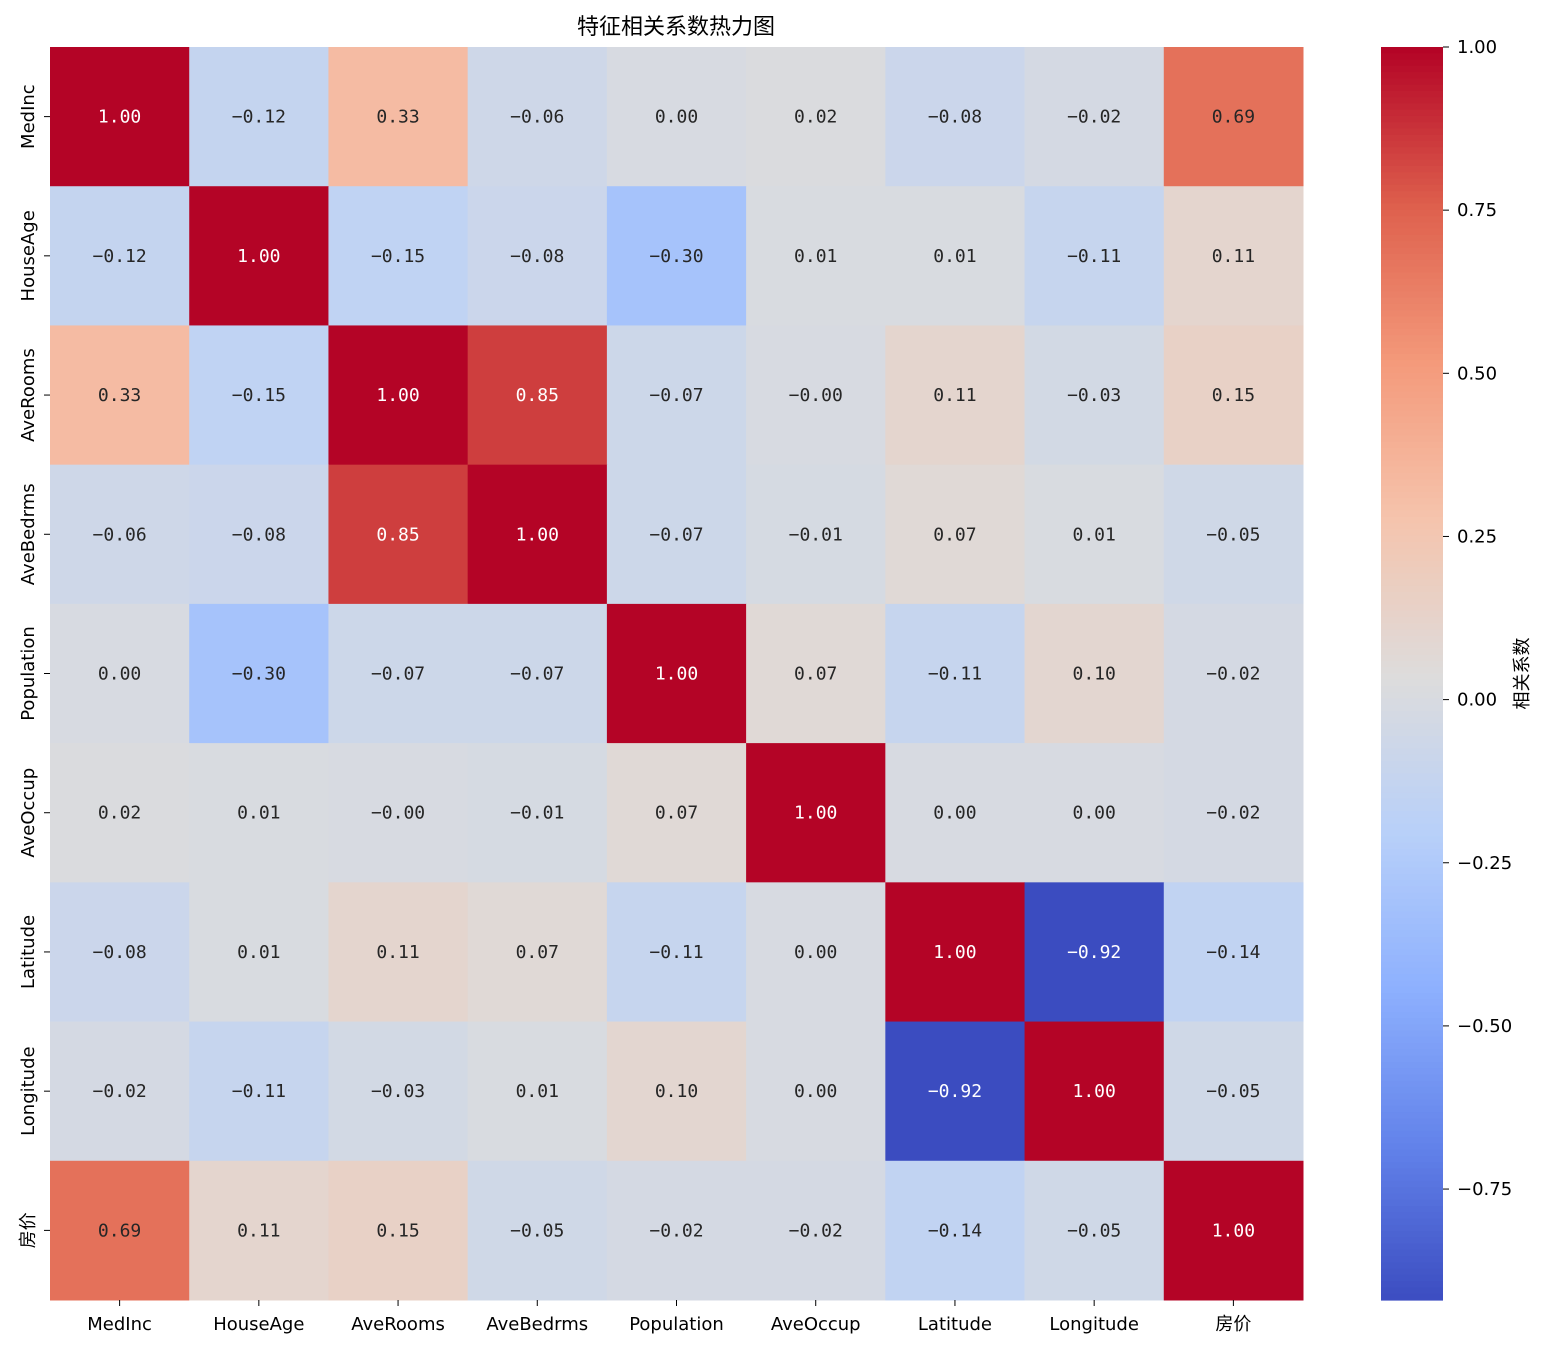  I want to click on cell-value-label: 0.15, so click(397, 1230).